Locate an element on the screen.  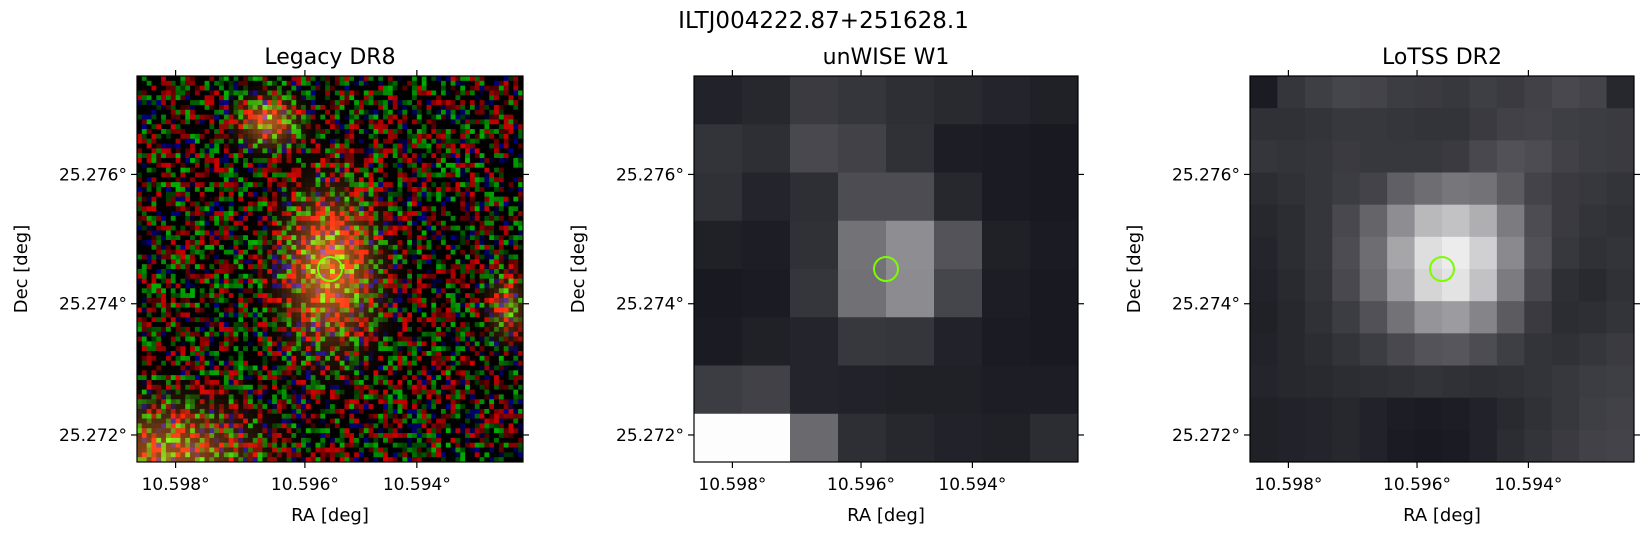
y-axis-label: Dec [deg] is located at coordinates (21, 269).